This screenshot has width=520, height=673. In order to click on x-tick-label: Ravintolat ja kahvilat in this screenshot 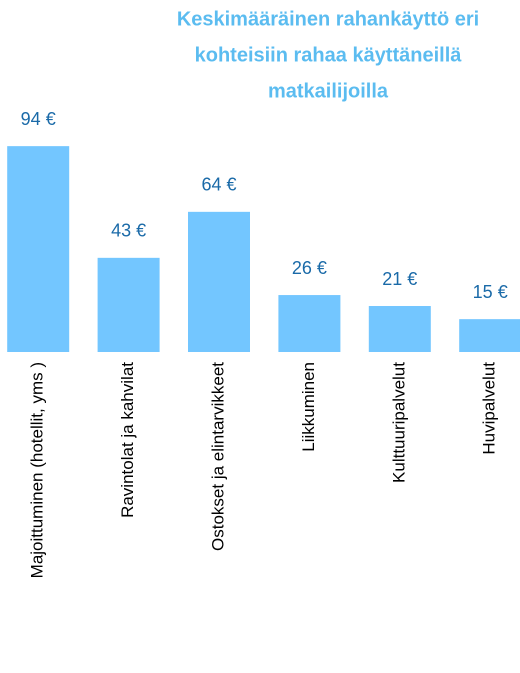, I will do `click(127, 440)`.